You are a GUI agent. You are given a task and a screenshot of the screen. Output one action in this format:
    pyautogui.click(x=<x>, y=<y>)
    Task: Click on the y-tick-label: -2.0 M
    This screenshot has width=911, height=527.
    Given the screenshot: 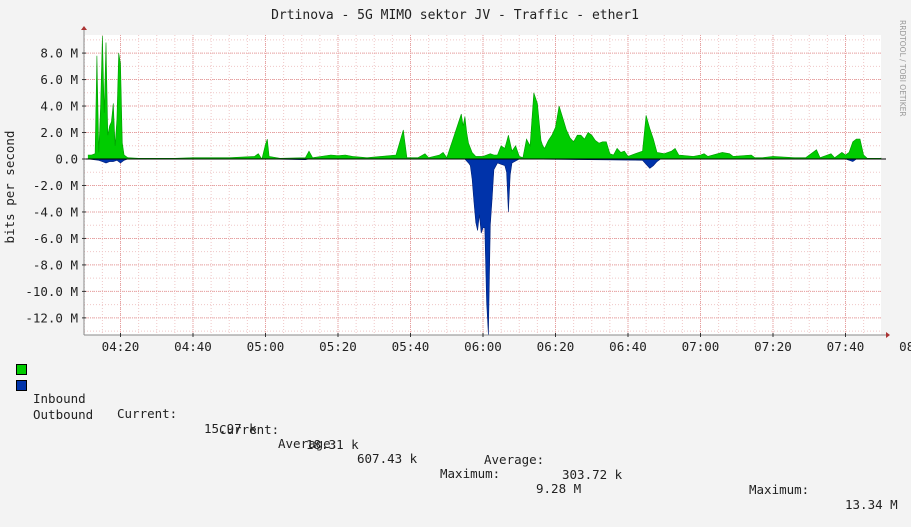 What is the action you would take?
    pyautogui.click(x=55, y=185)
    